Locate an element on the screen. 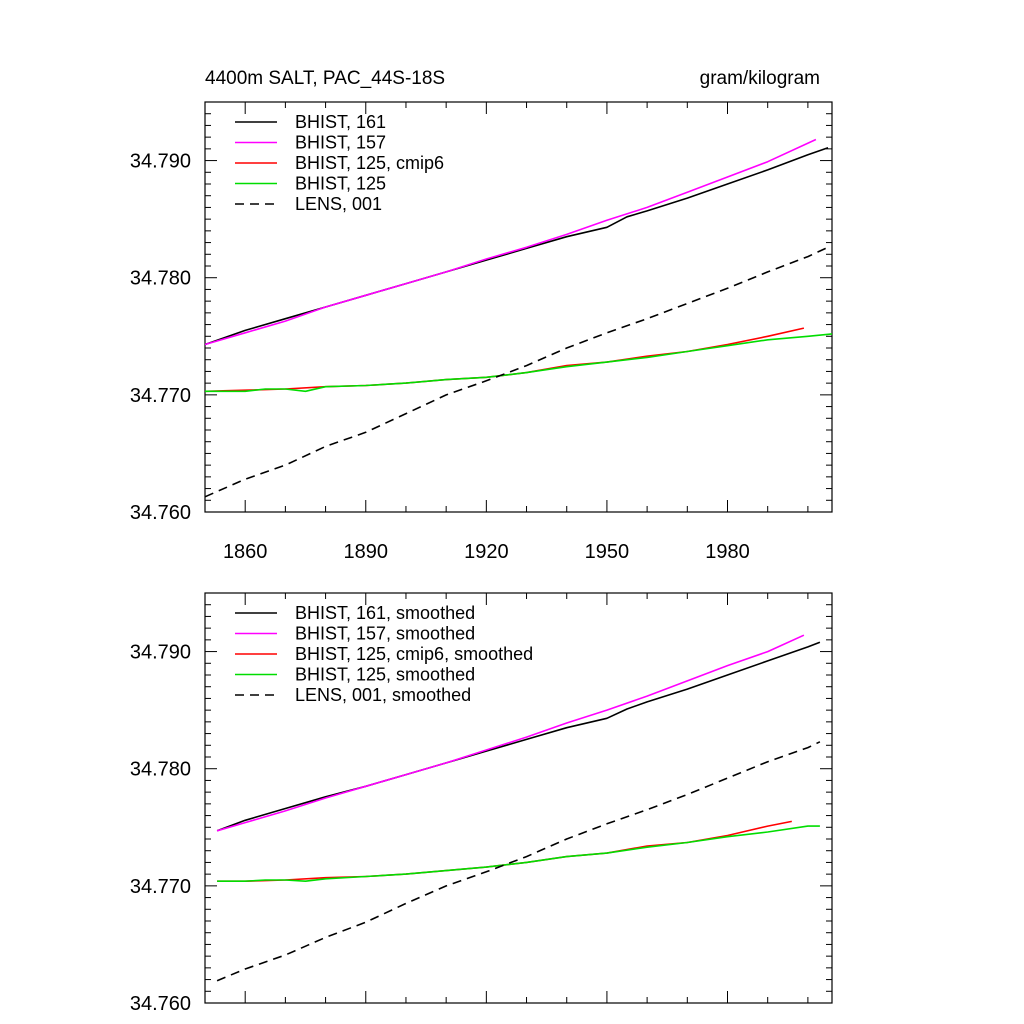  x-tick-label: 1890 is located at coordinates (366, 552).